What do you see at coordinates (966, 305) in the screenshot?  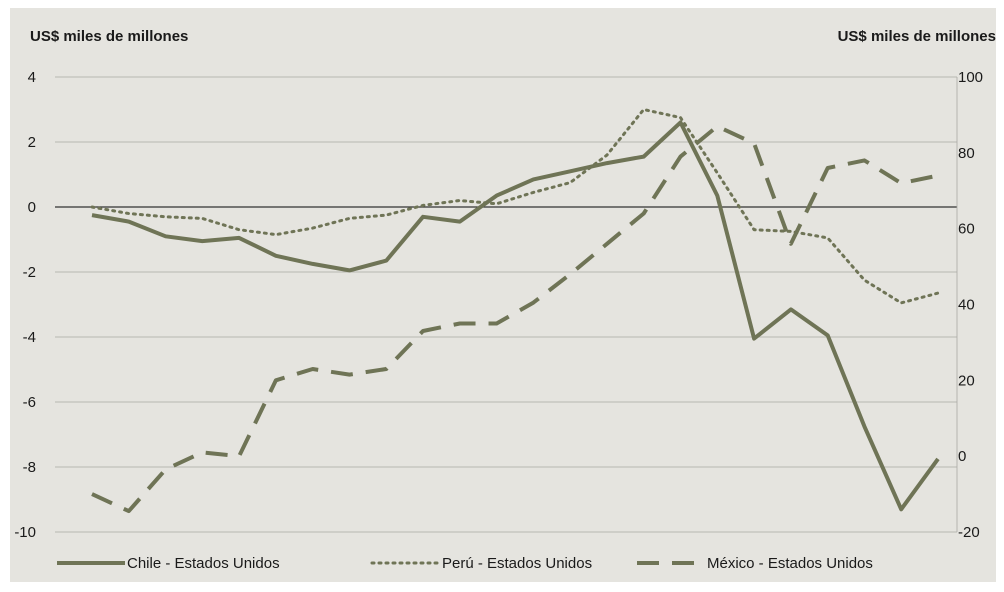 I see `right-tick-label: 40` at bounding box center [966, 305].